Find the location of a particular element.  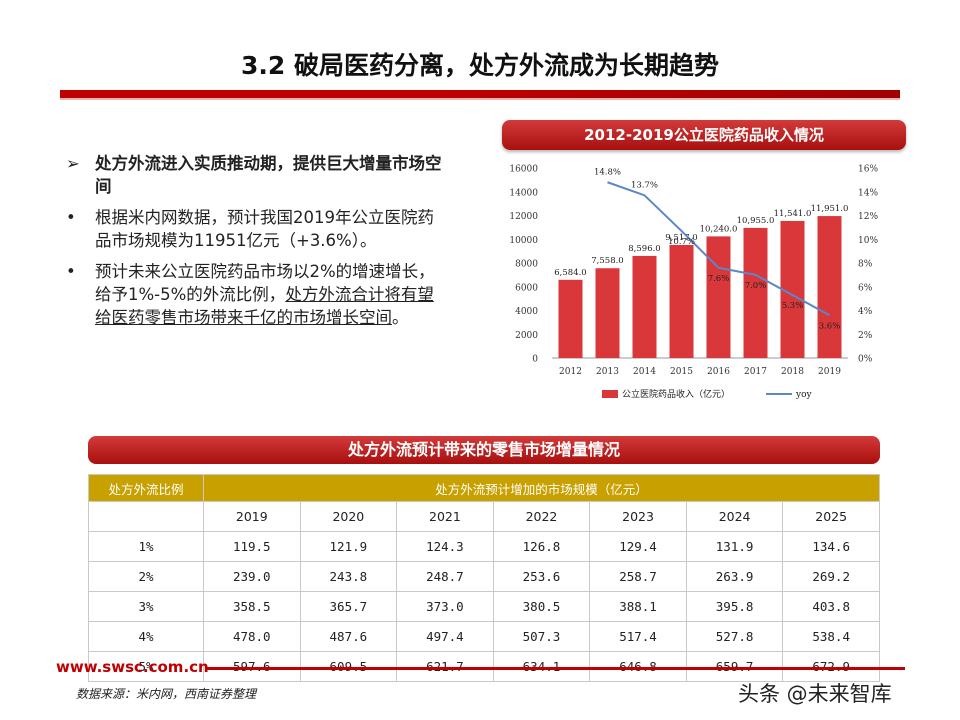

year-header-cell: 2020 is located at coordinates (348, 516).